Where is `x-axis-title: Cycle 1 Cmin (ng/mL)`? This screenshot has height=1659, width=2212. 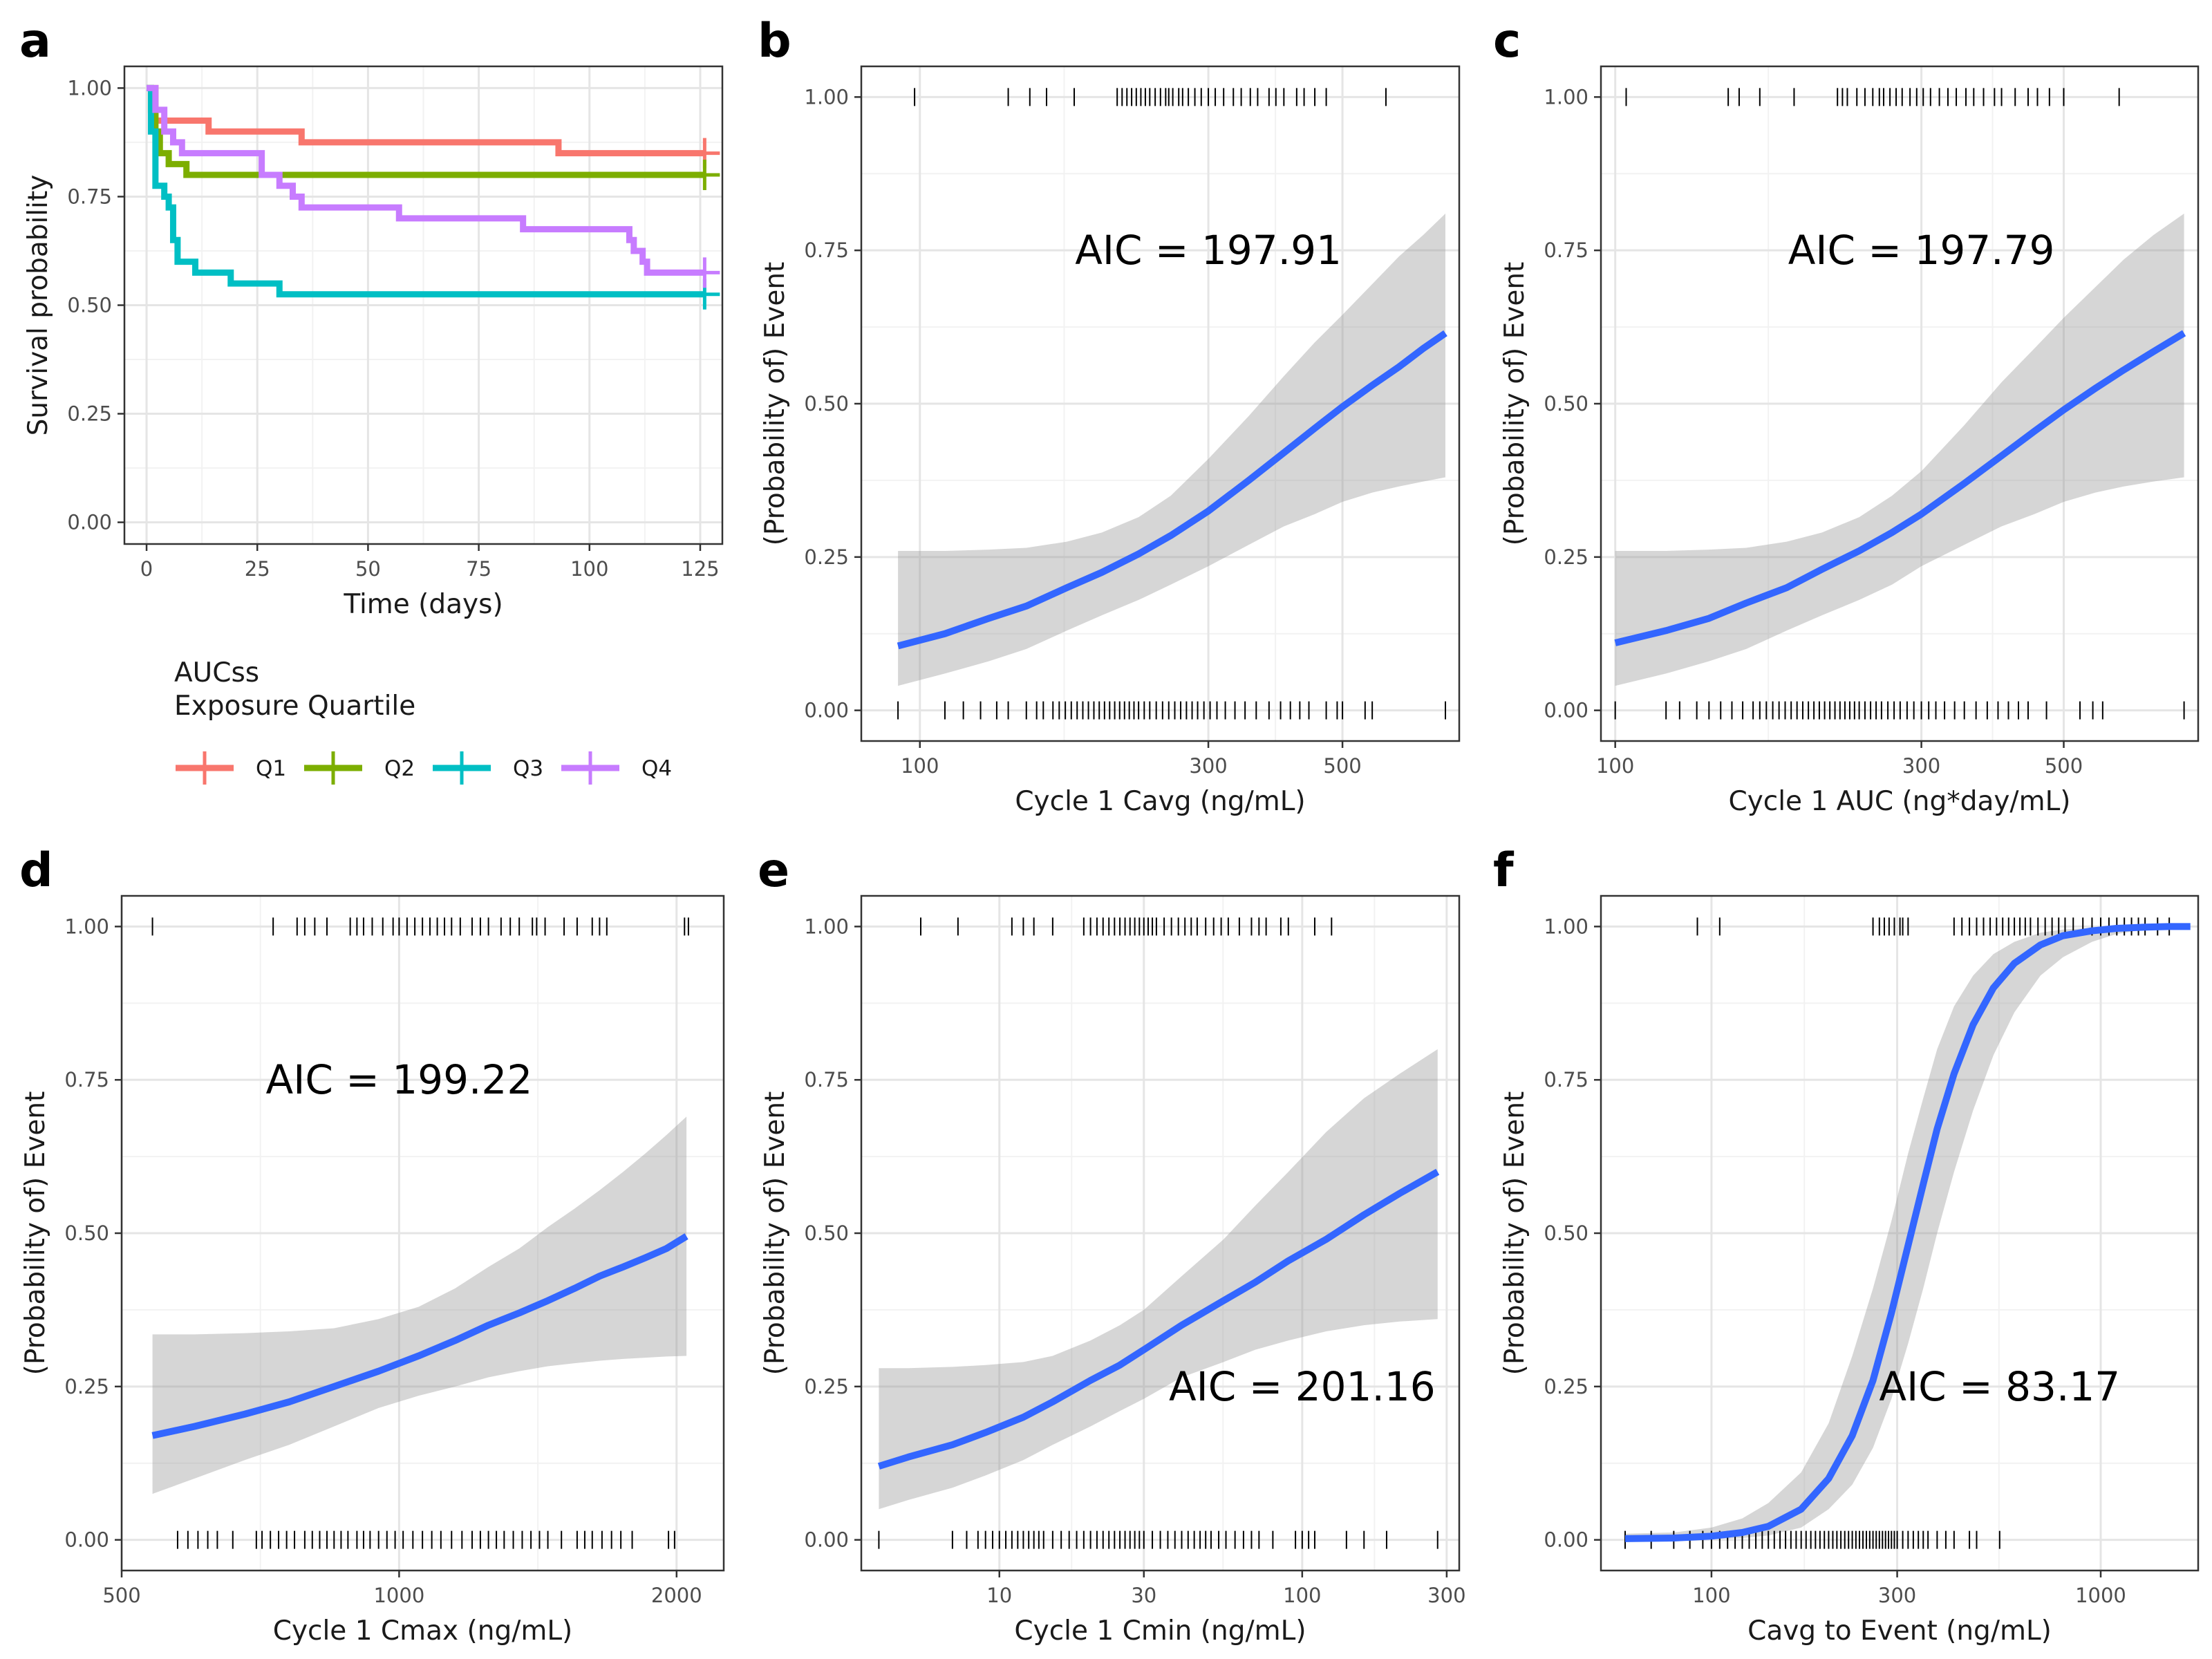
x-axis-title: Cycle 1 Cmin (ng/mL) is located at coordinates (1160, 1631).